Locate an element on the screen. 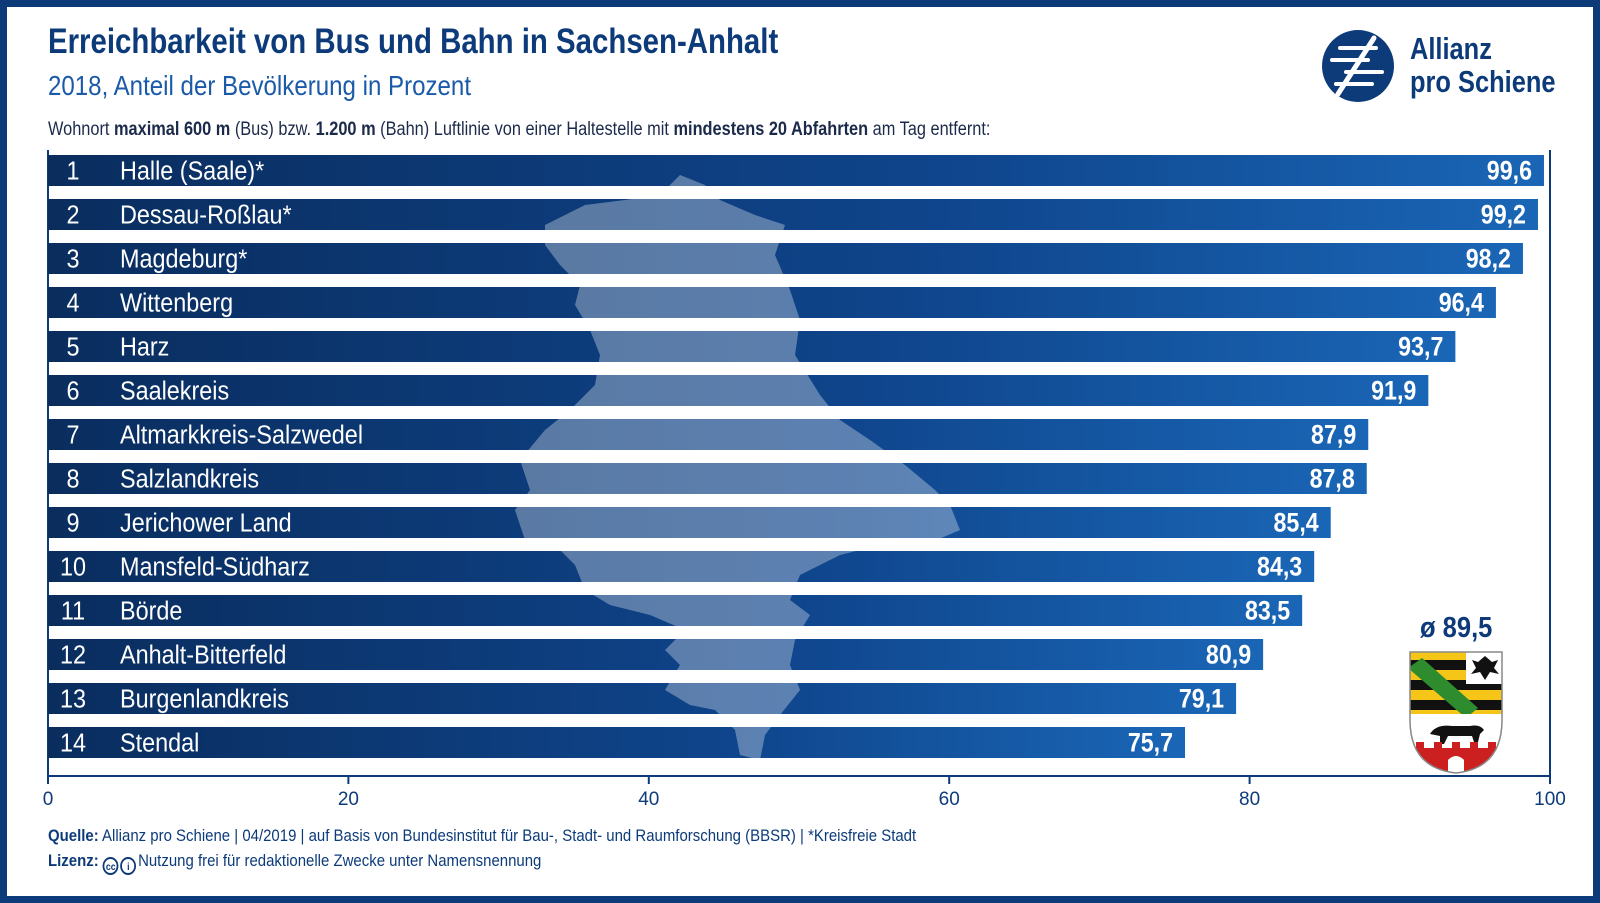 This screenshot has width=1600, height=903. category-label: Harz is located at coordinates (144, 347).